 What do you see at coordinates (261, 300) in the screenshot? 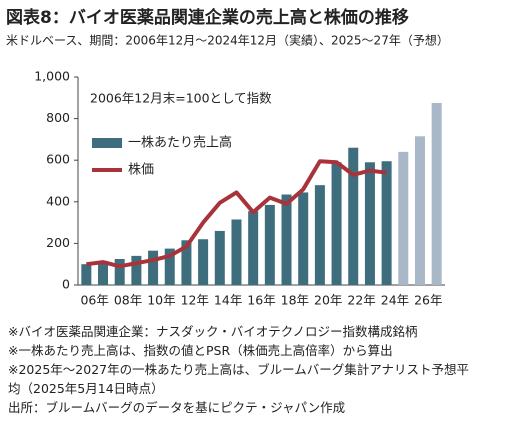
I see `x-tick-label: 16年` at bounding box center [261, 300].